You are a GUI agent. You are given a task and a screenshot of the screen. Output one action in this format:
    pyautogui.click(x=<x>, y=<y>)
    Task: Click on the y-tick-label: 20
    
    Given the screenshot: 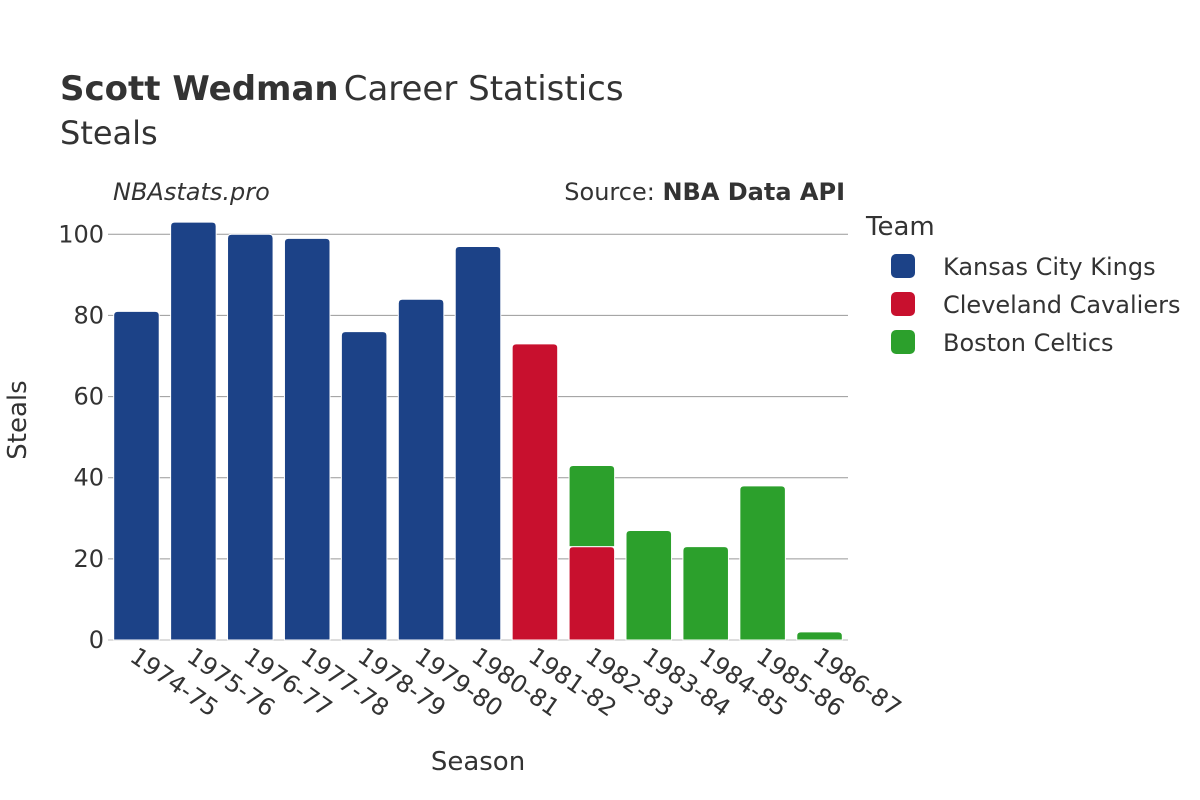 What is the action you would take?
    pyautogui.click(x=88, y=559)
    